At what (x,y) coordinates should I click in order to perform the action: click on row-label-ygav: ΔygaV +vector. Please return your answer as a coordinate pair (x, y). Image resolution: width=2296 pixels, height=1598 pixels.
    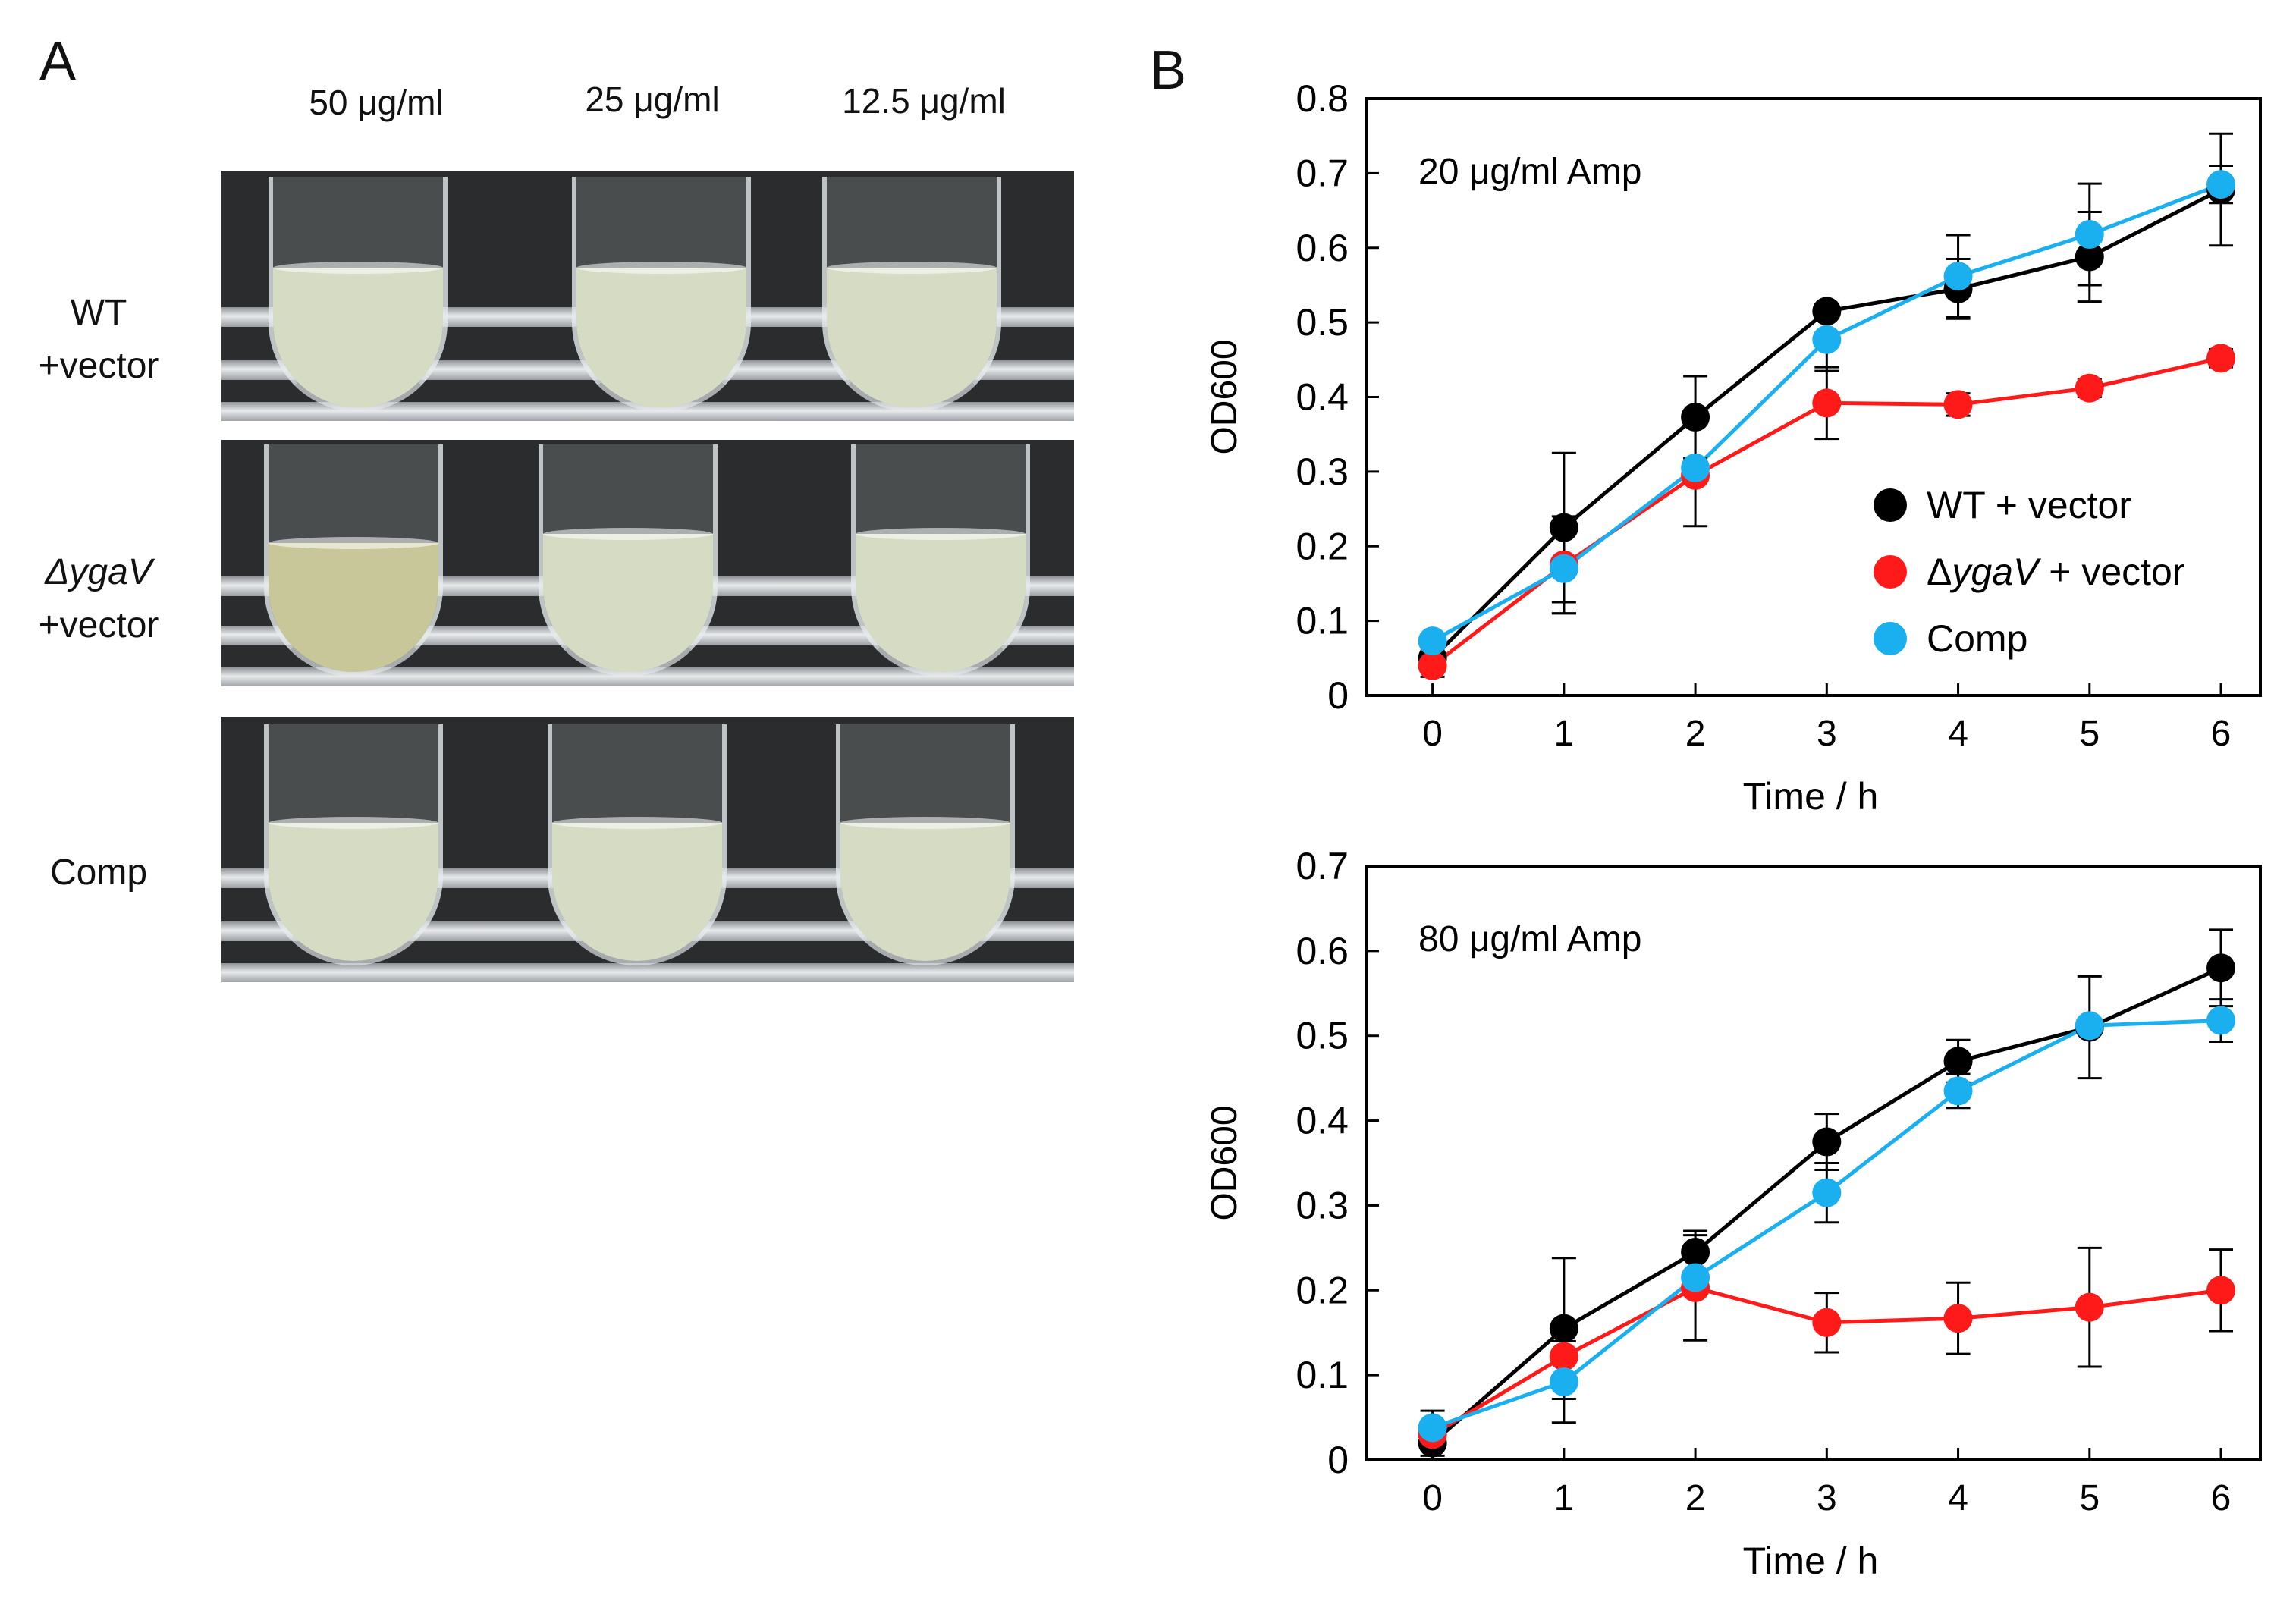
    Looking at the image, I should click on (98, 599).